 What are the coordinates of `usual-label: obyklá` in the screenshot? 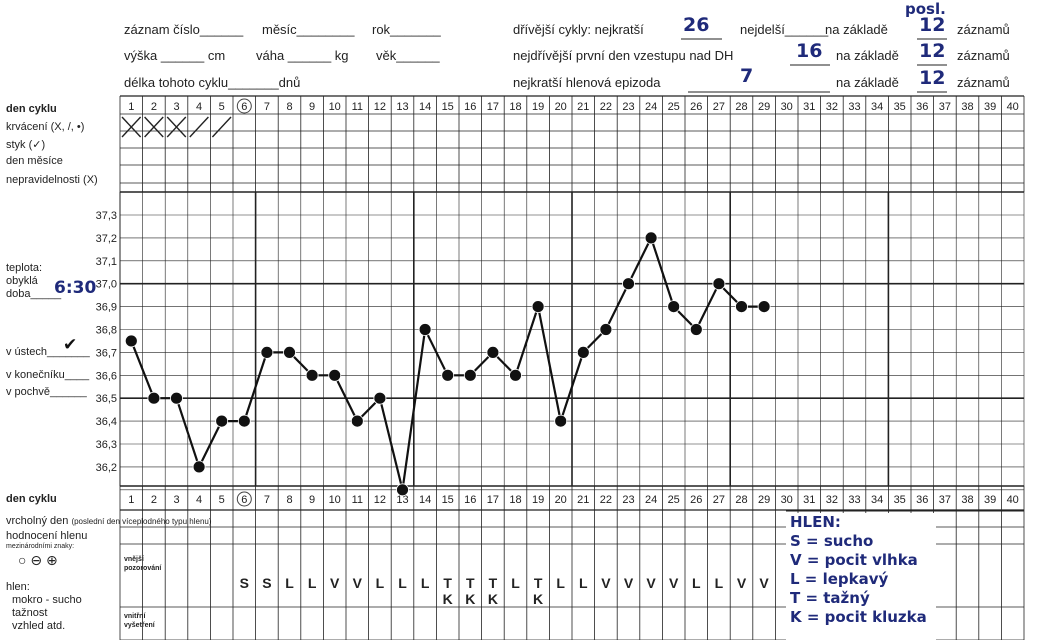 It's located at (22, 281).